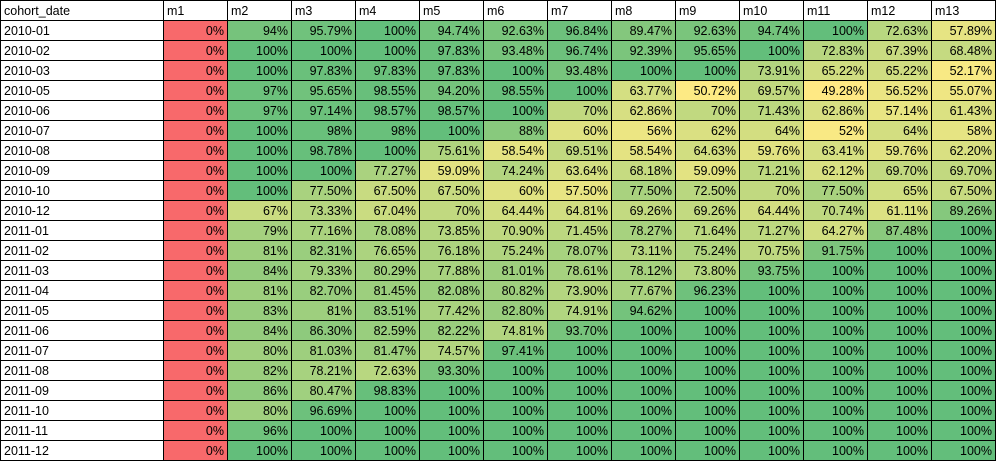 The image size is (999, 465). I want to click on retention-cell-m11: 77.50%, so click(835, 190).